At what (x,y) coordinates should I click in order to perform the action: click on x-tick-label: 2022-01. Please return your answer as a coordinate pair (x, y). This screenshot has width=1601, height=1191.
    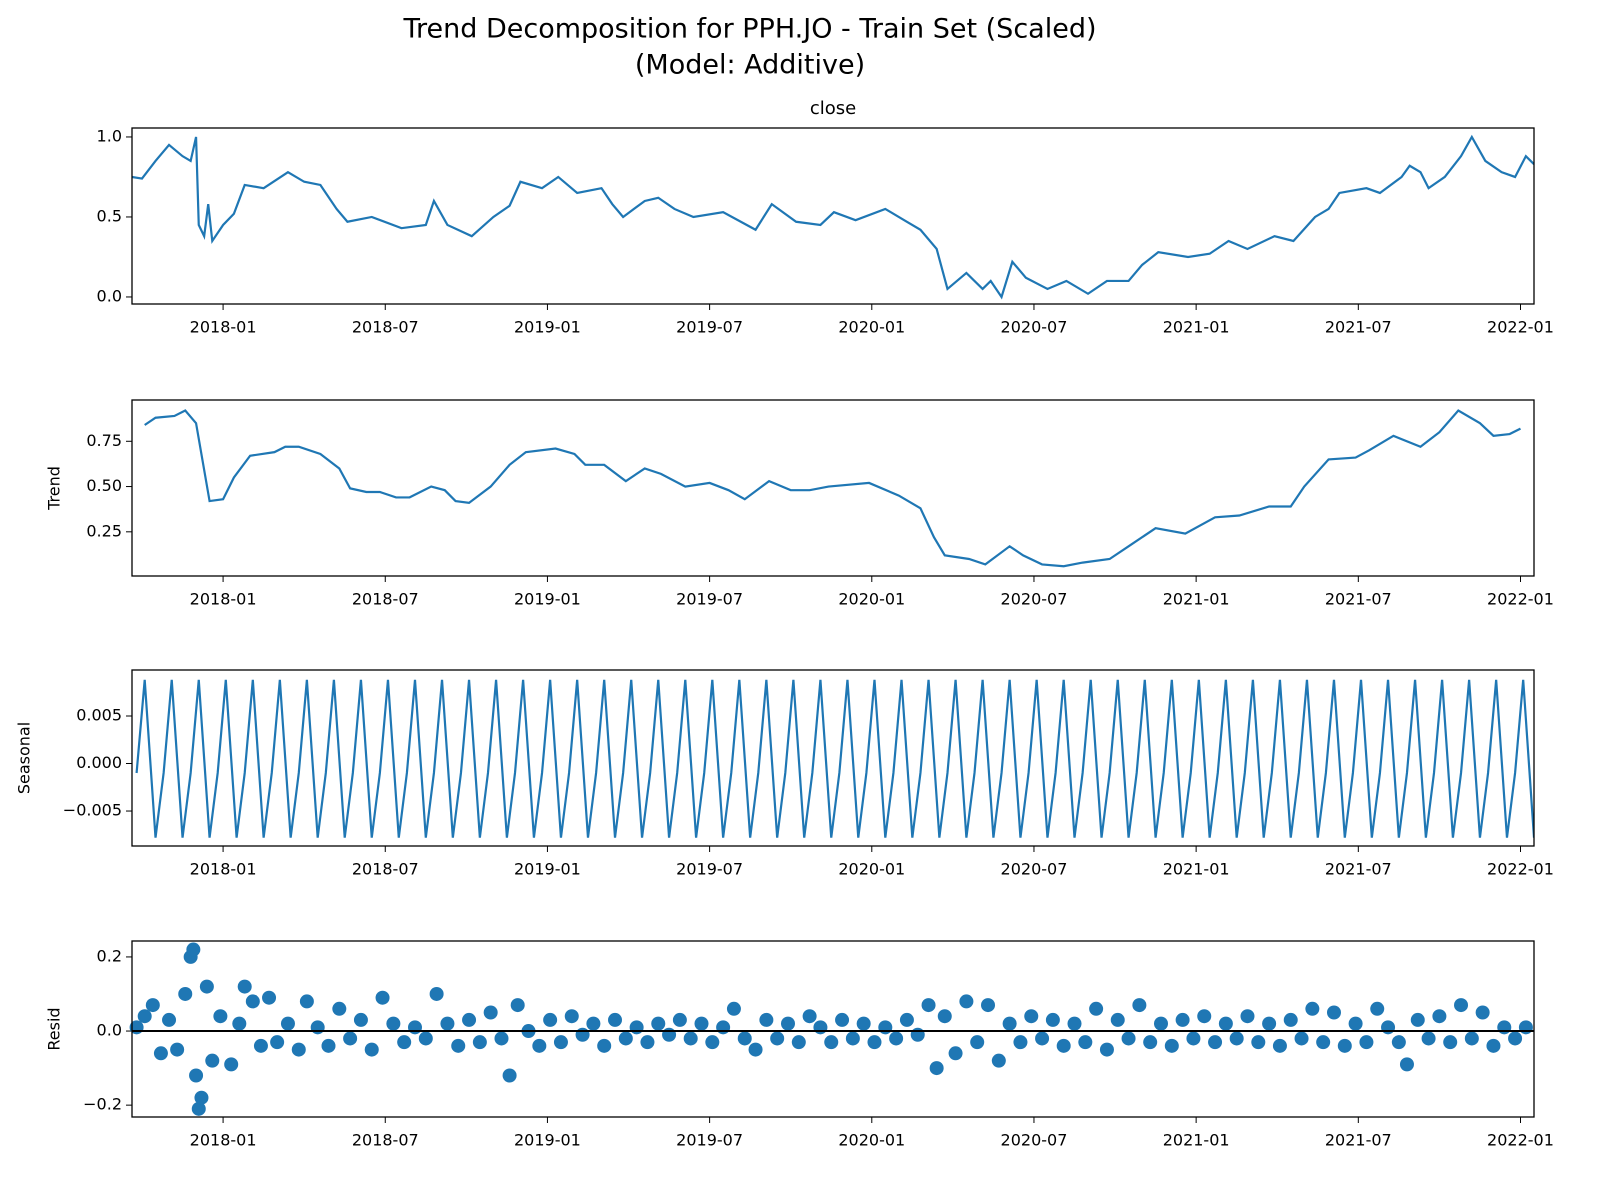
    Looking at the image, I should click on (1520, 869).